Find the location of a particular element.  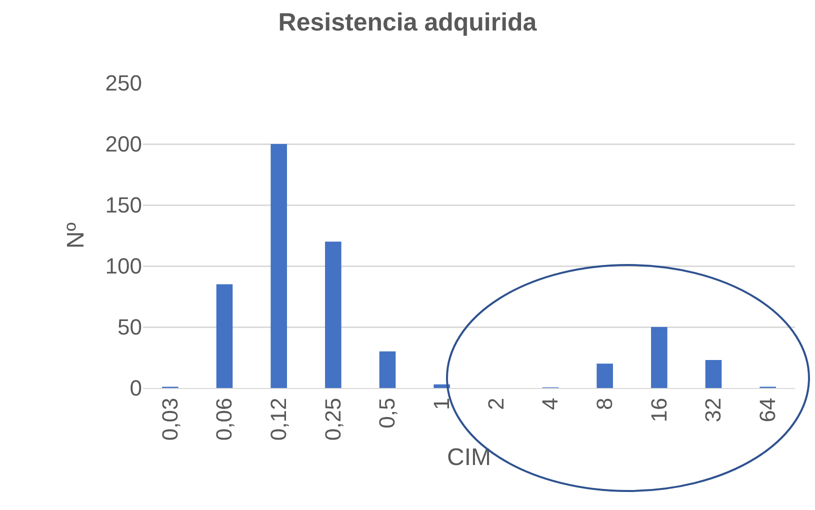

x-tick-label: 0,25 is located at coordinates (333, 419).